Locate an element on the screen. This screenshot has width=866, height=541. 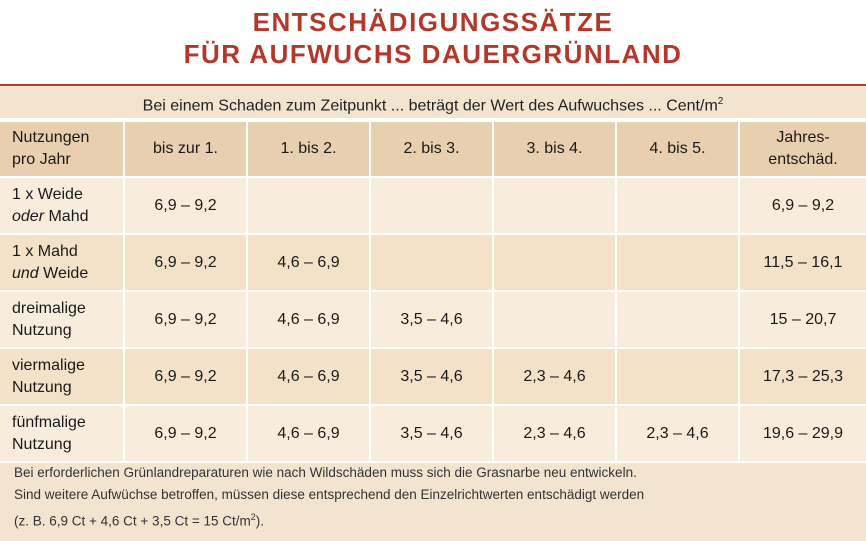
row-label-line-1: fünfmalige is located at coordinates (49, 422).